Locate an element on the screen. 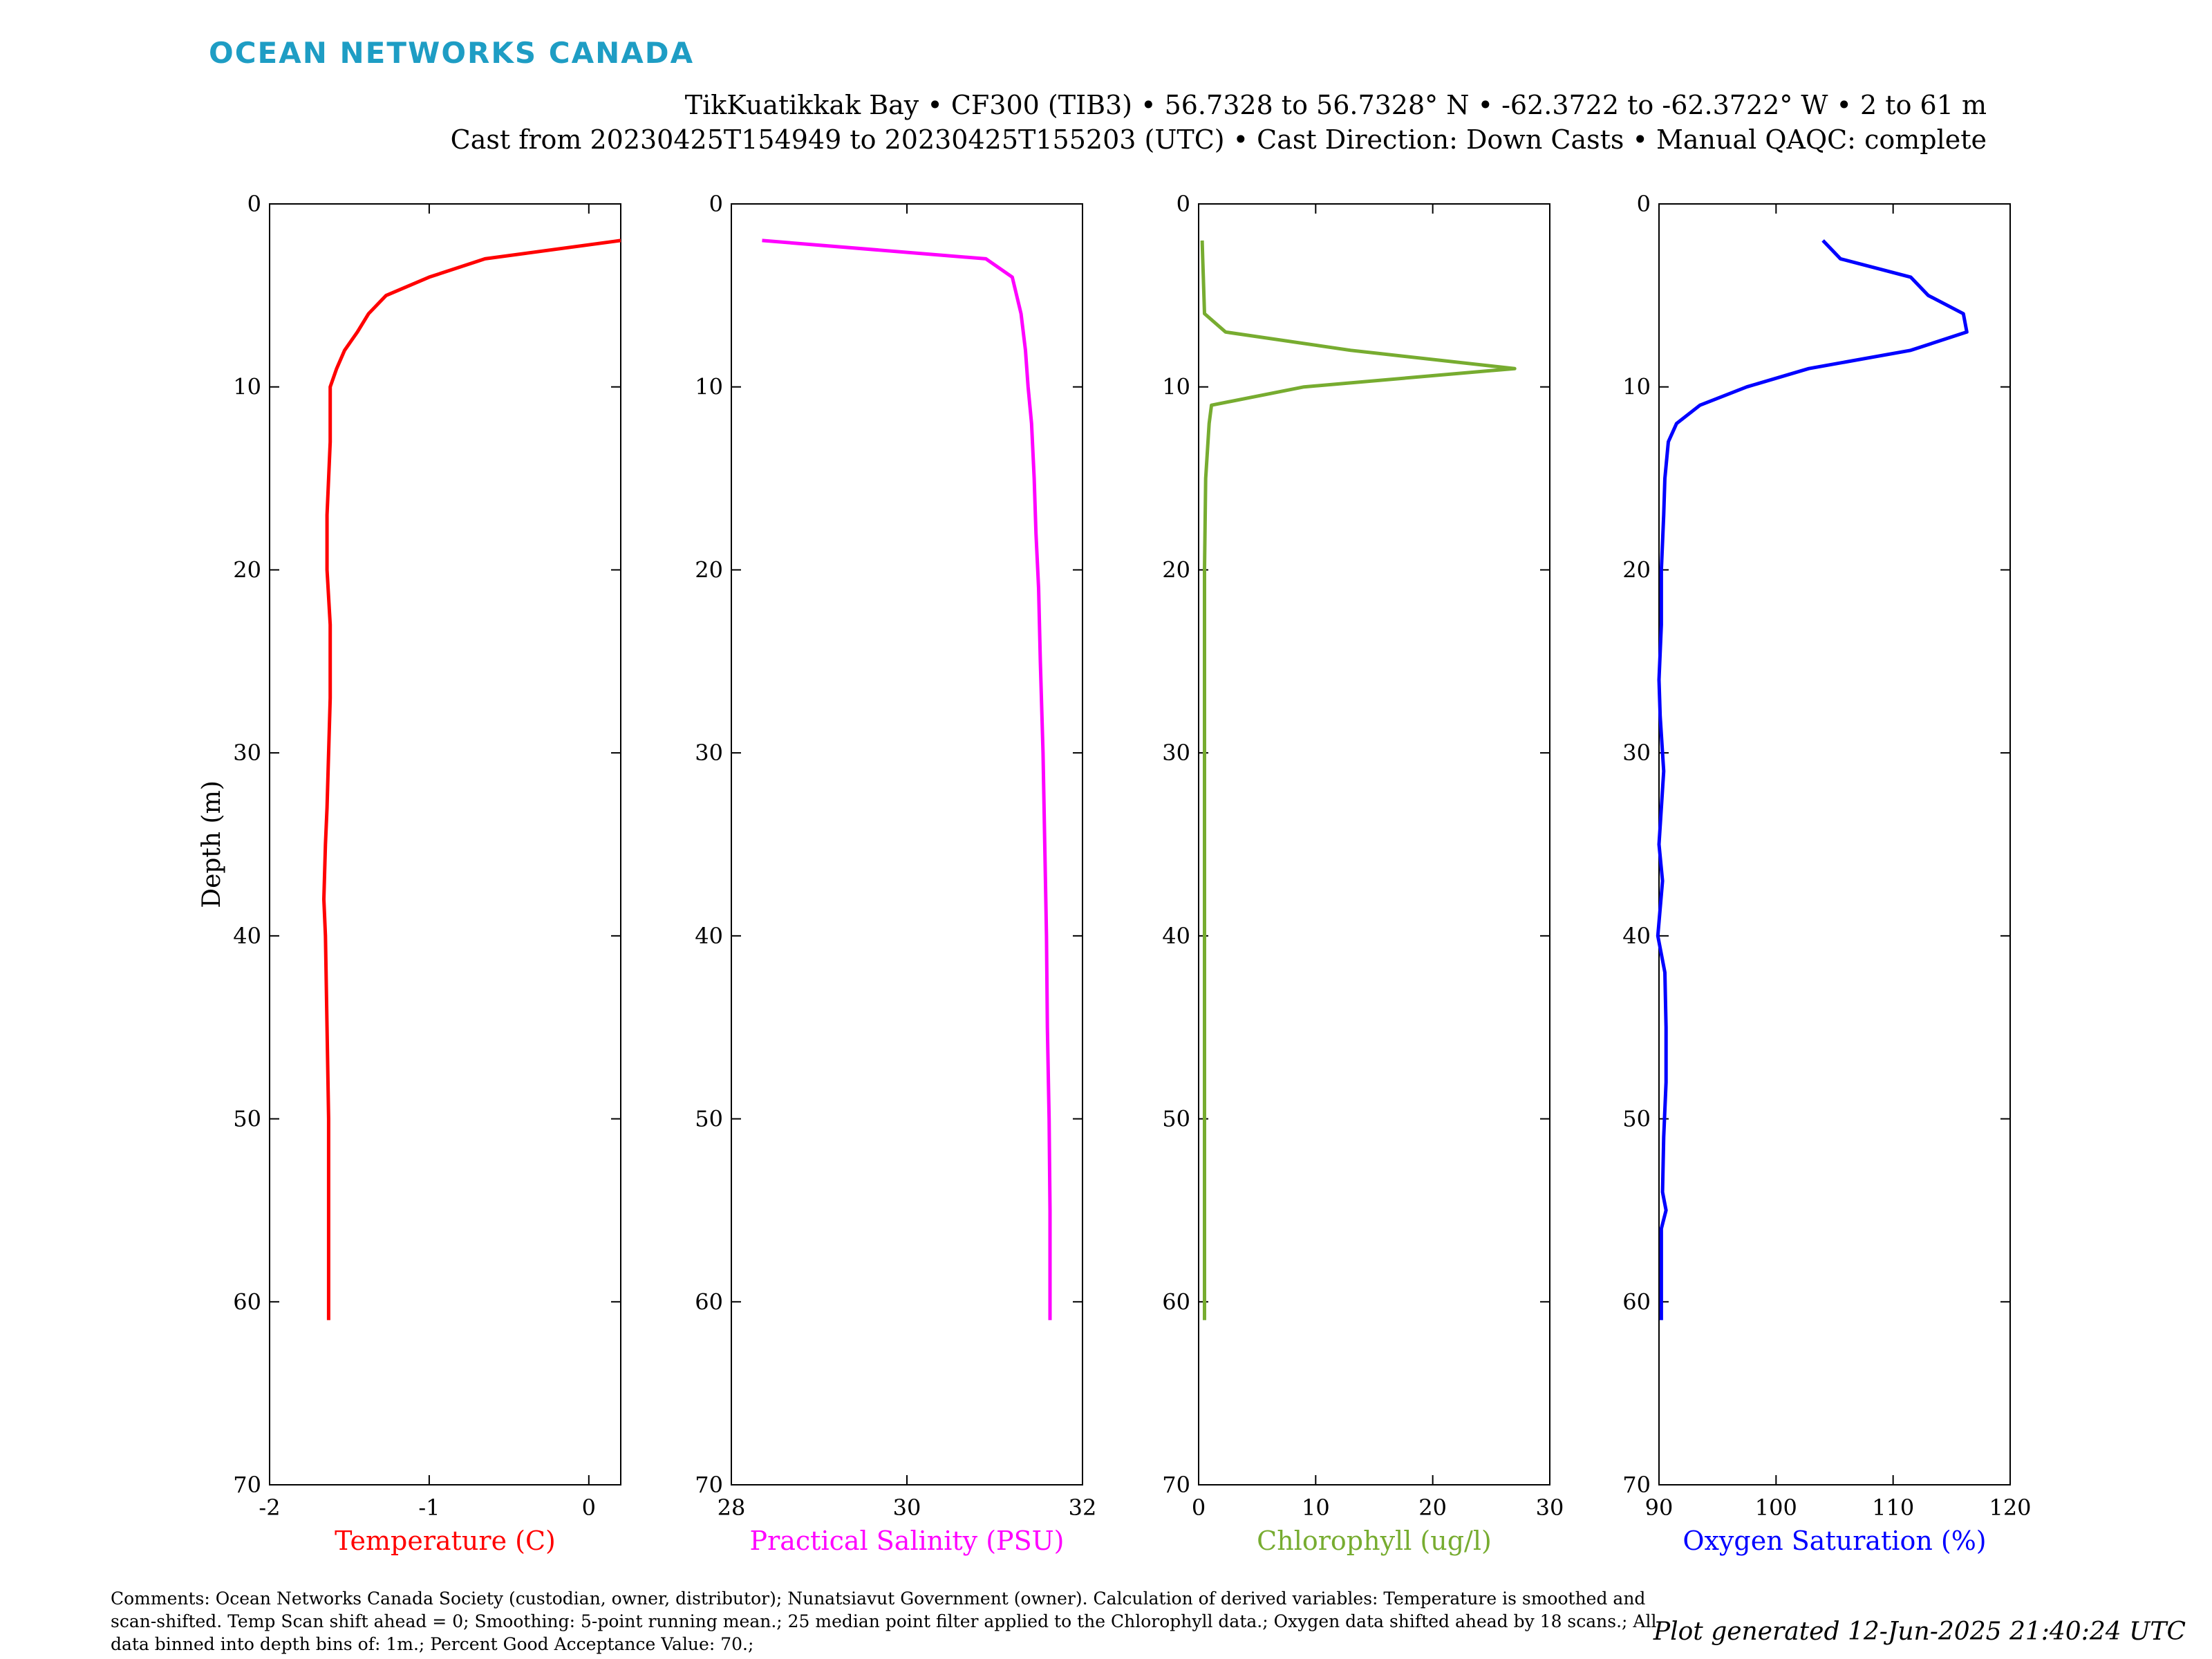 Image resolution: width=2212 pixels, height=1659 pixels. x-tick-label: 120 is located at coordinates (2010, 1507).